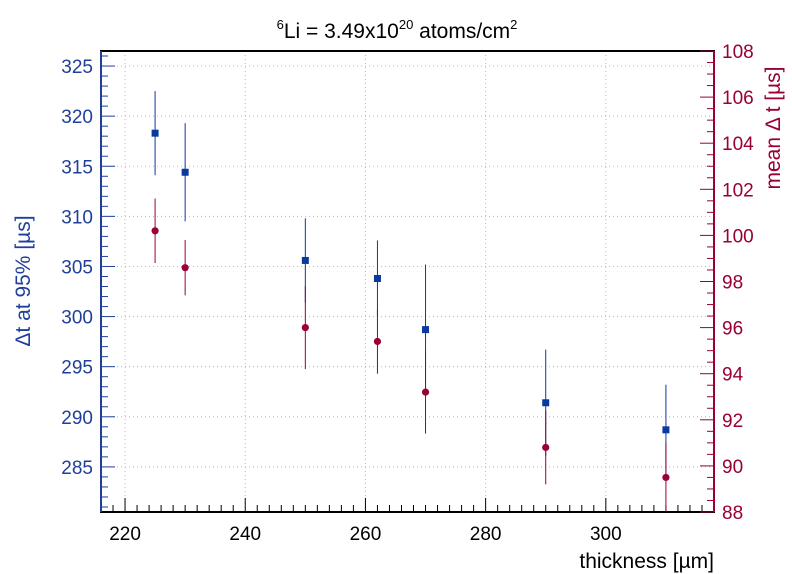 The width and height of the screenshot is (792, 574). Describe the element at coordinates (88, 281) in the screenshot. I see `y-left-axis: 285 290 295 300 305 310 315 320 325` at that location.